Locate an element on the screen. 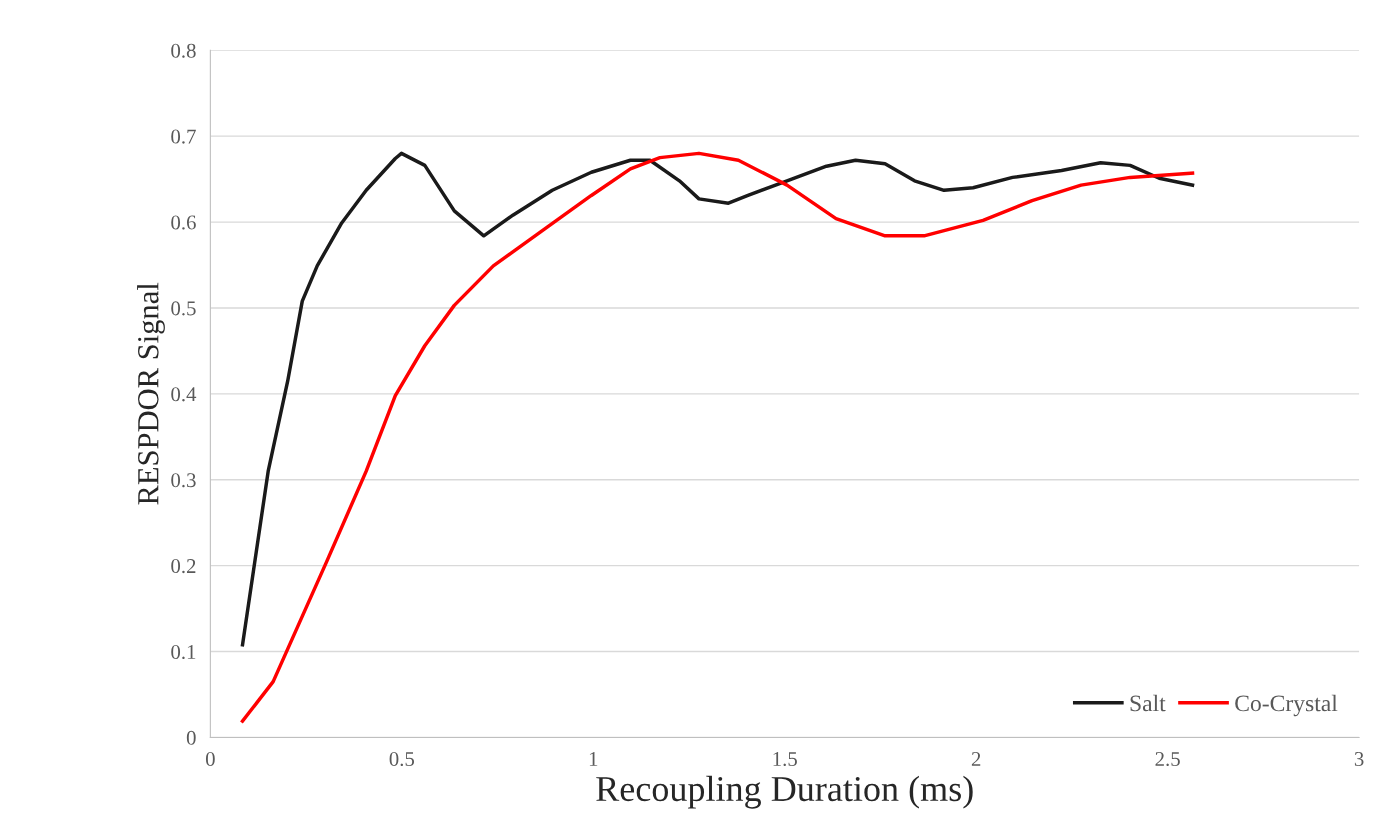  y-tick-label: 0.8 is located at coordinates (183, 50).